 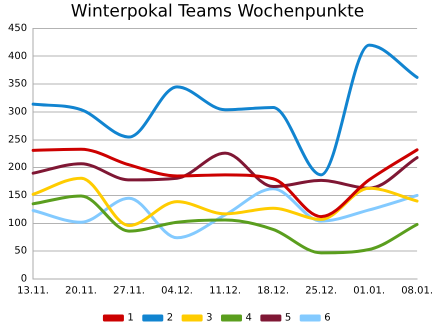 What do you see at coordinates (129, 291) in the screenshot?
I see `x-tick-label: 27.11.` at bounding box center [129, 291].